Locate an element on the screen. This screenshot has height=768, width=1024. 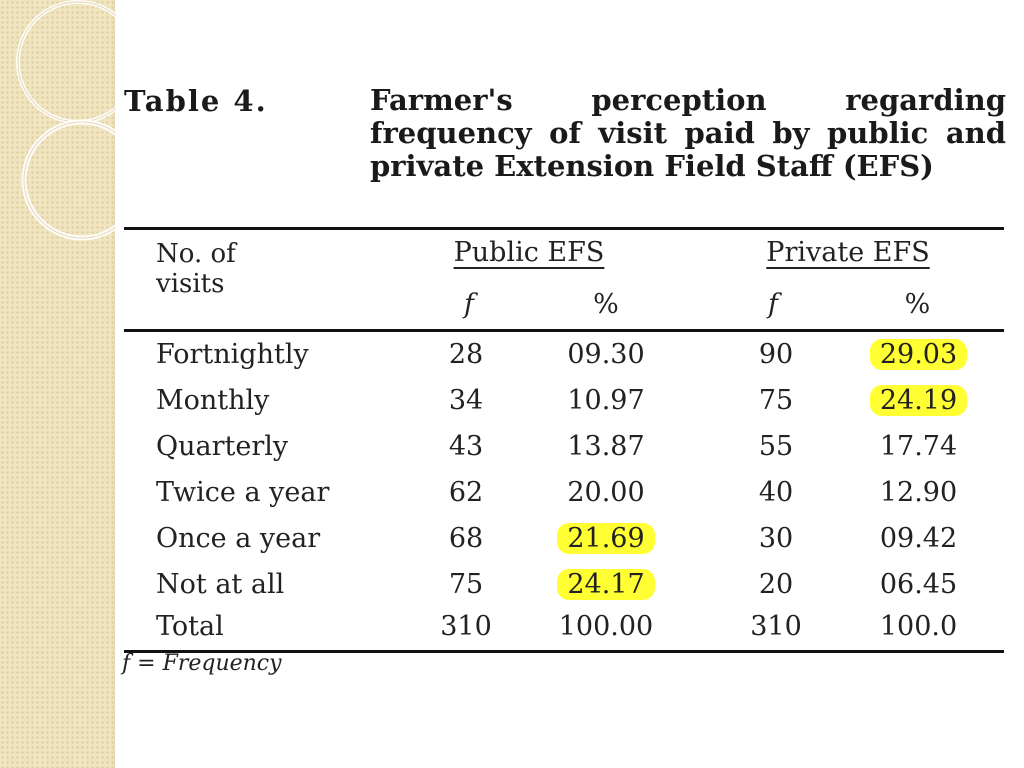
cell-private-f: 90 is located at coordinates (776, 354).